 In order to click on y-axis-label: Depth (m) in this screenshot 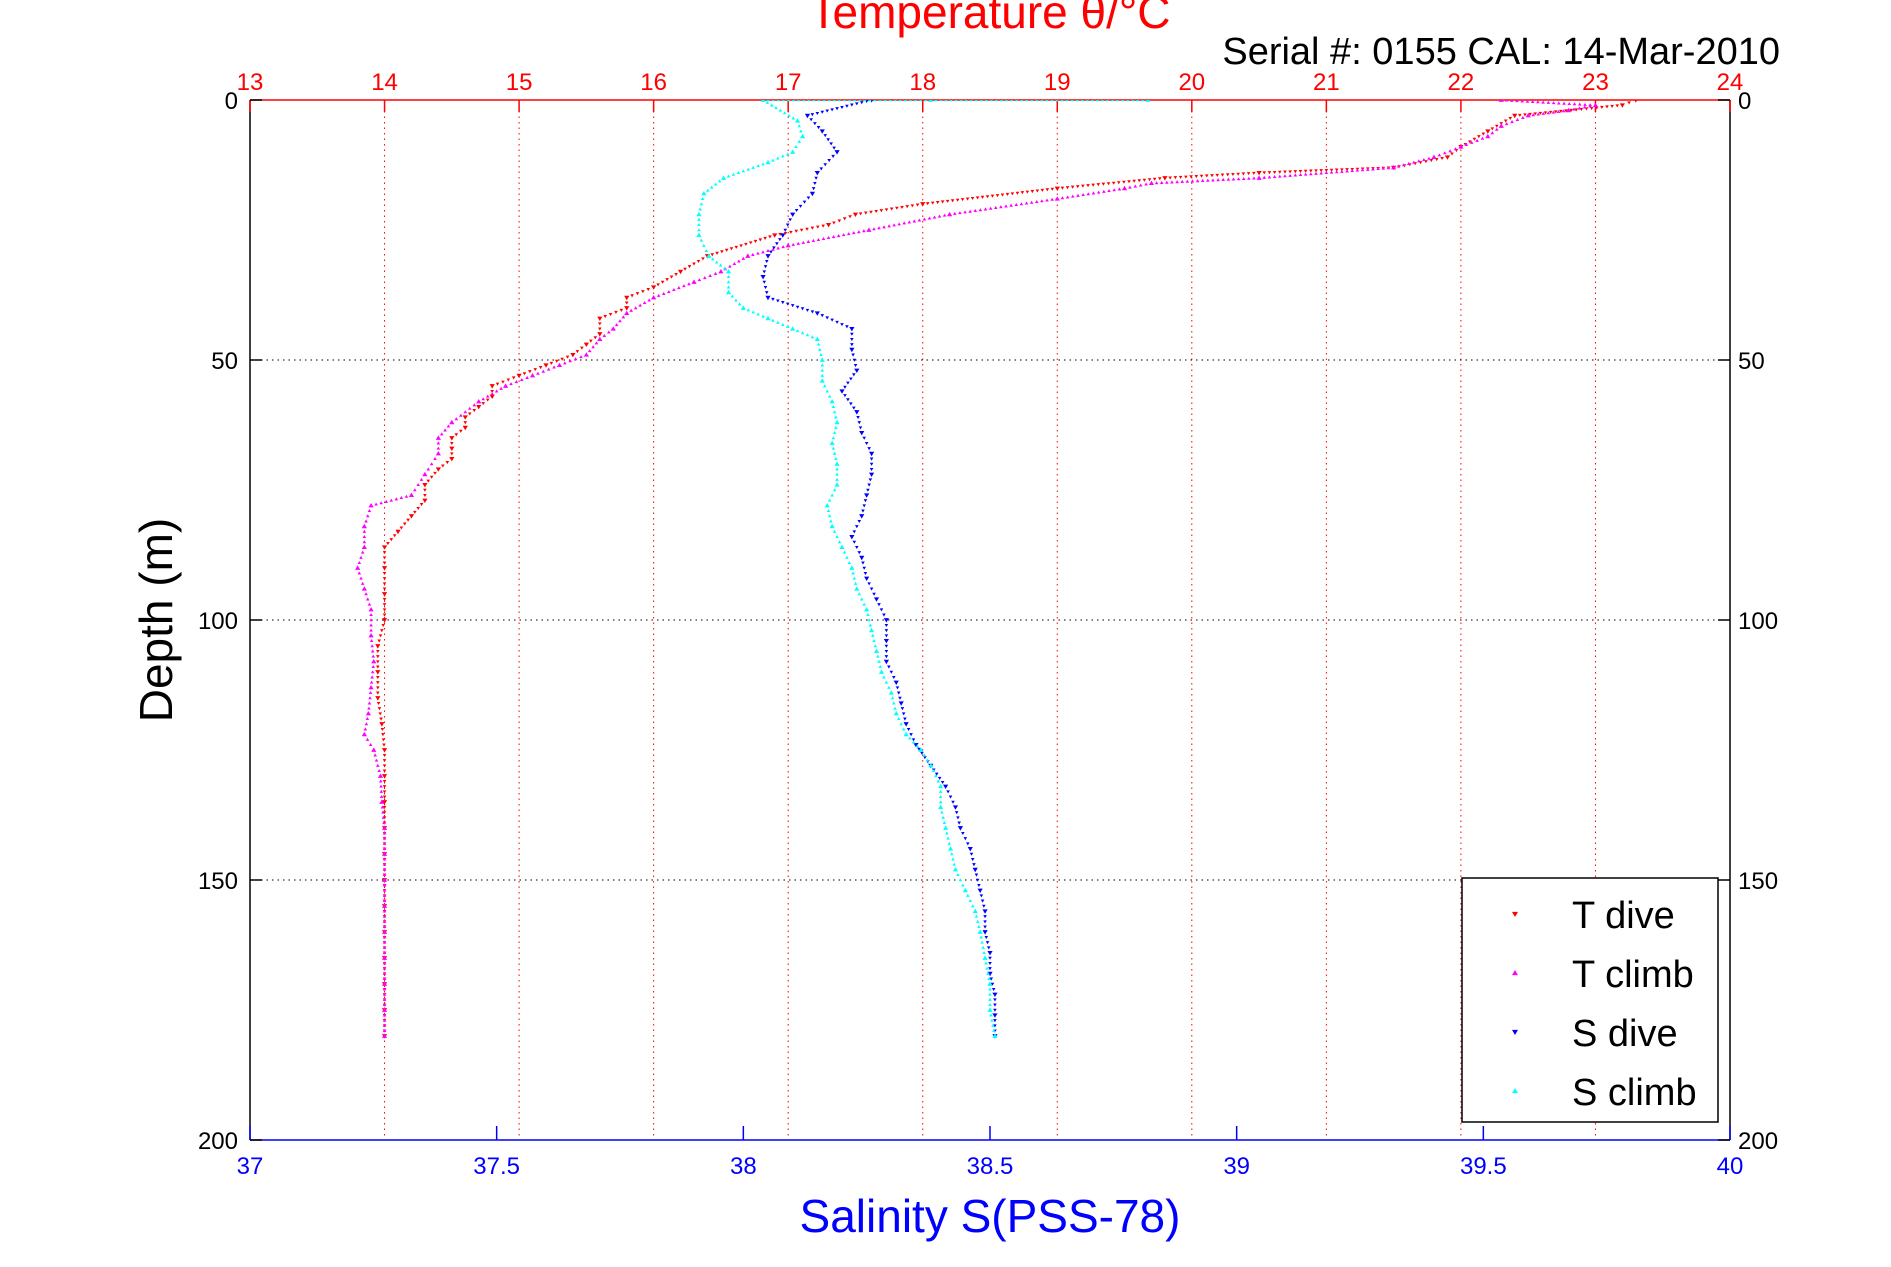, I will do `click(156, 620)`.